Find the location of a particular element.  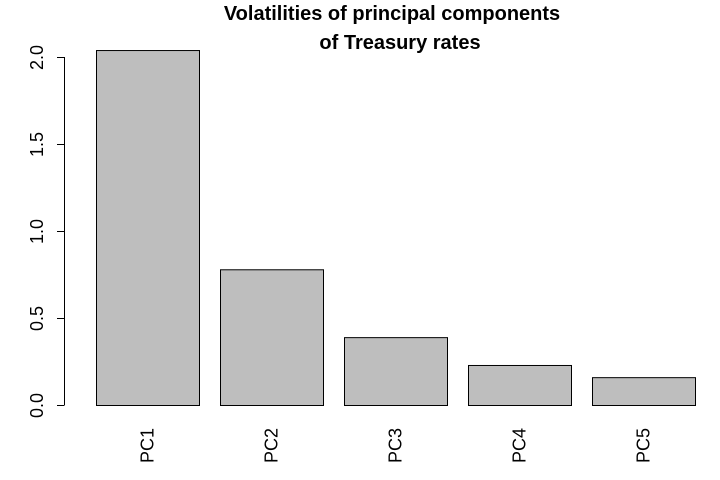

chart-title-line-2: of Treasury rates is located at coordinates (399, 43).